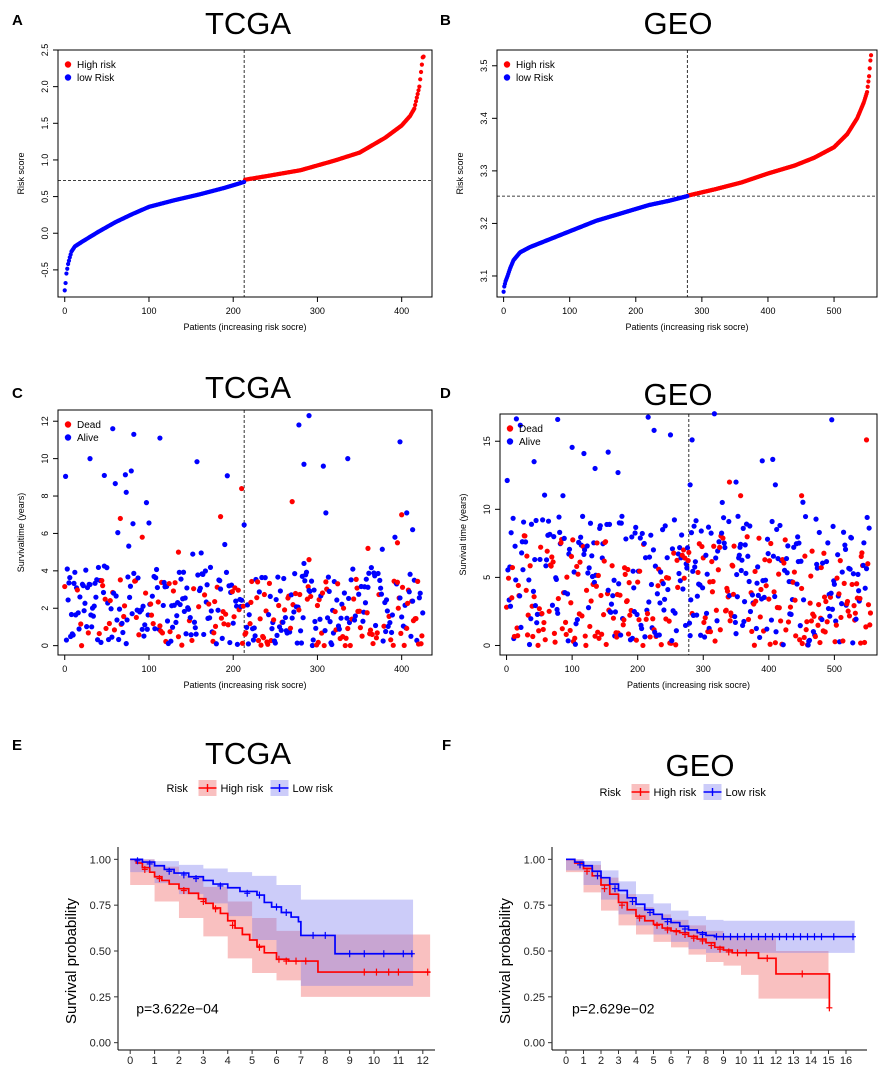 Image resolution: width=881 pixels, height=1067 pixels. Describe the element at coordinates (401, 311) in the screenshot. I see `x-tick-label: 400` at that location.